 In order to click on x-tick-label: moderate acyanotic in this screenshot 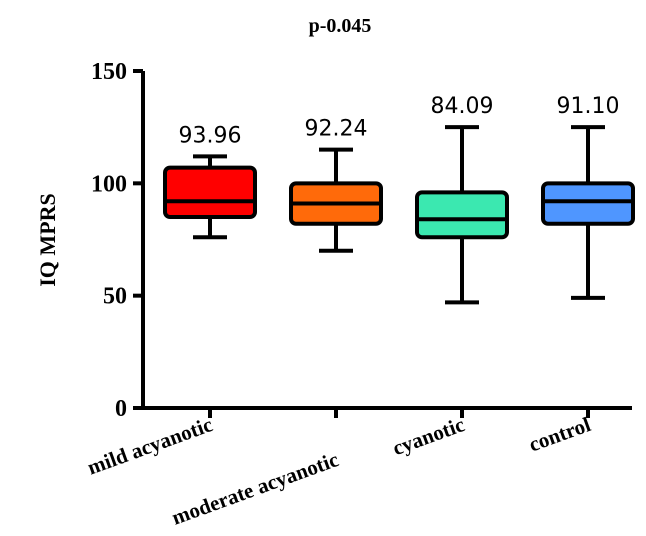, I will do `click(255, 488)`.